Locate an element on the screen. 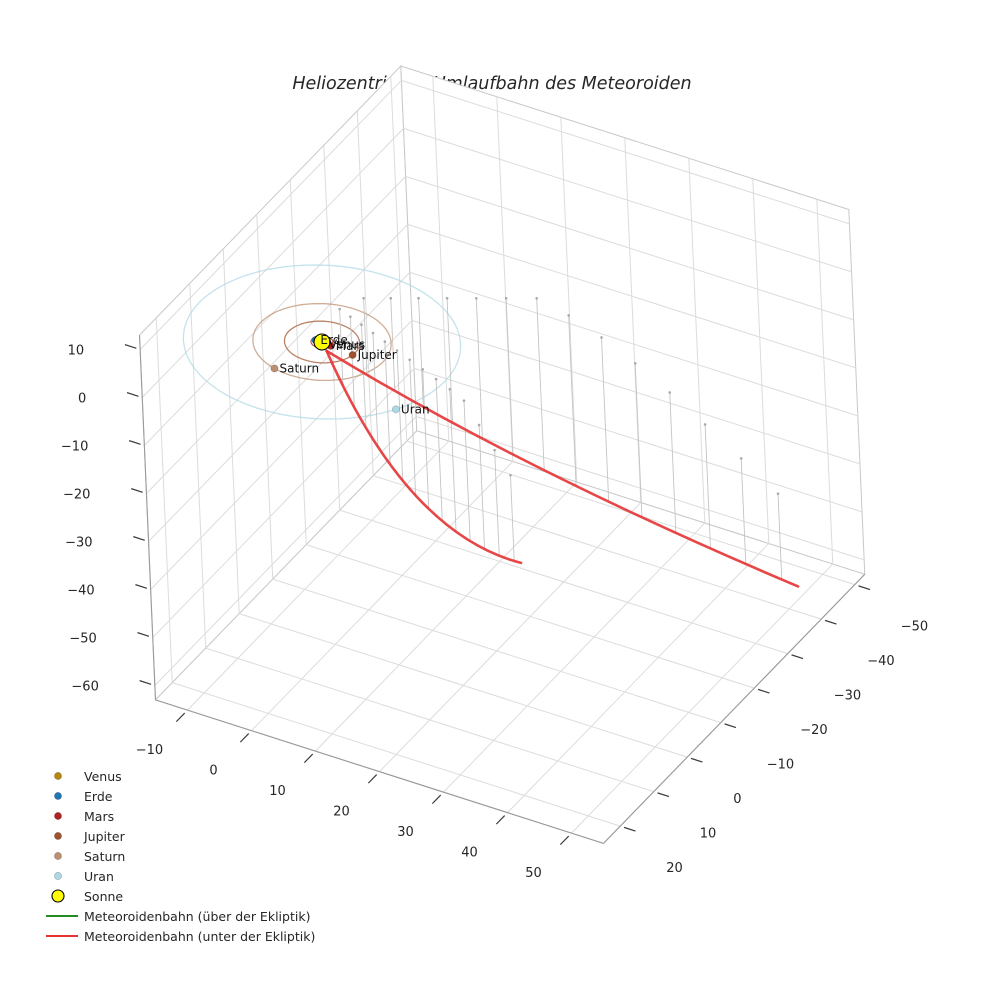 The height and width of the screenshot is (984, 984). z-tick-label: −30 is located at coordinates (78, 543).